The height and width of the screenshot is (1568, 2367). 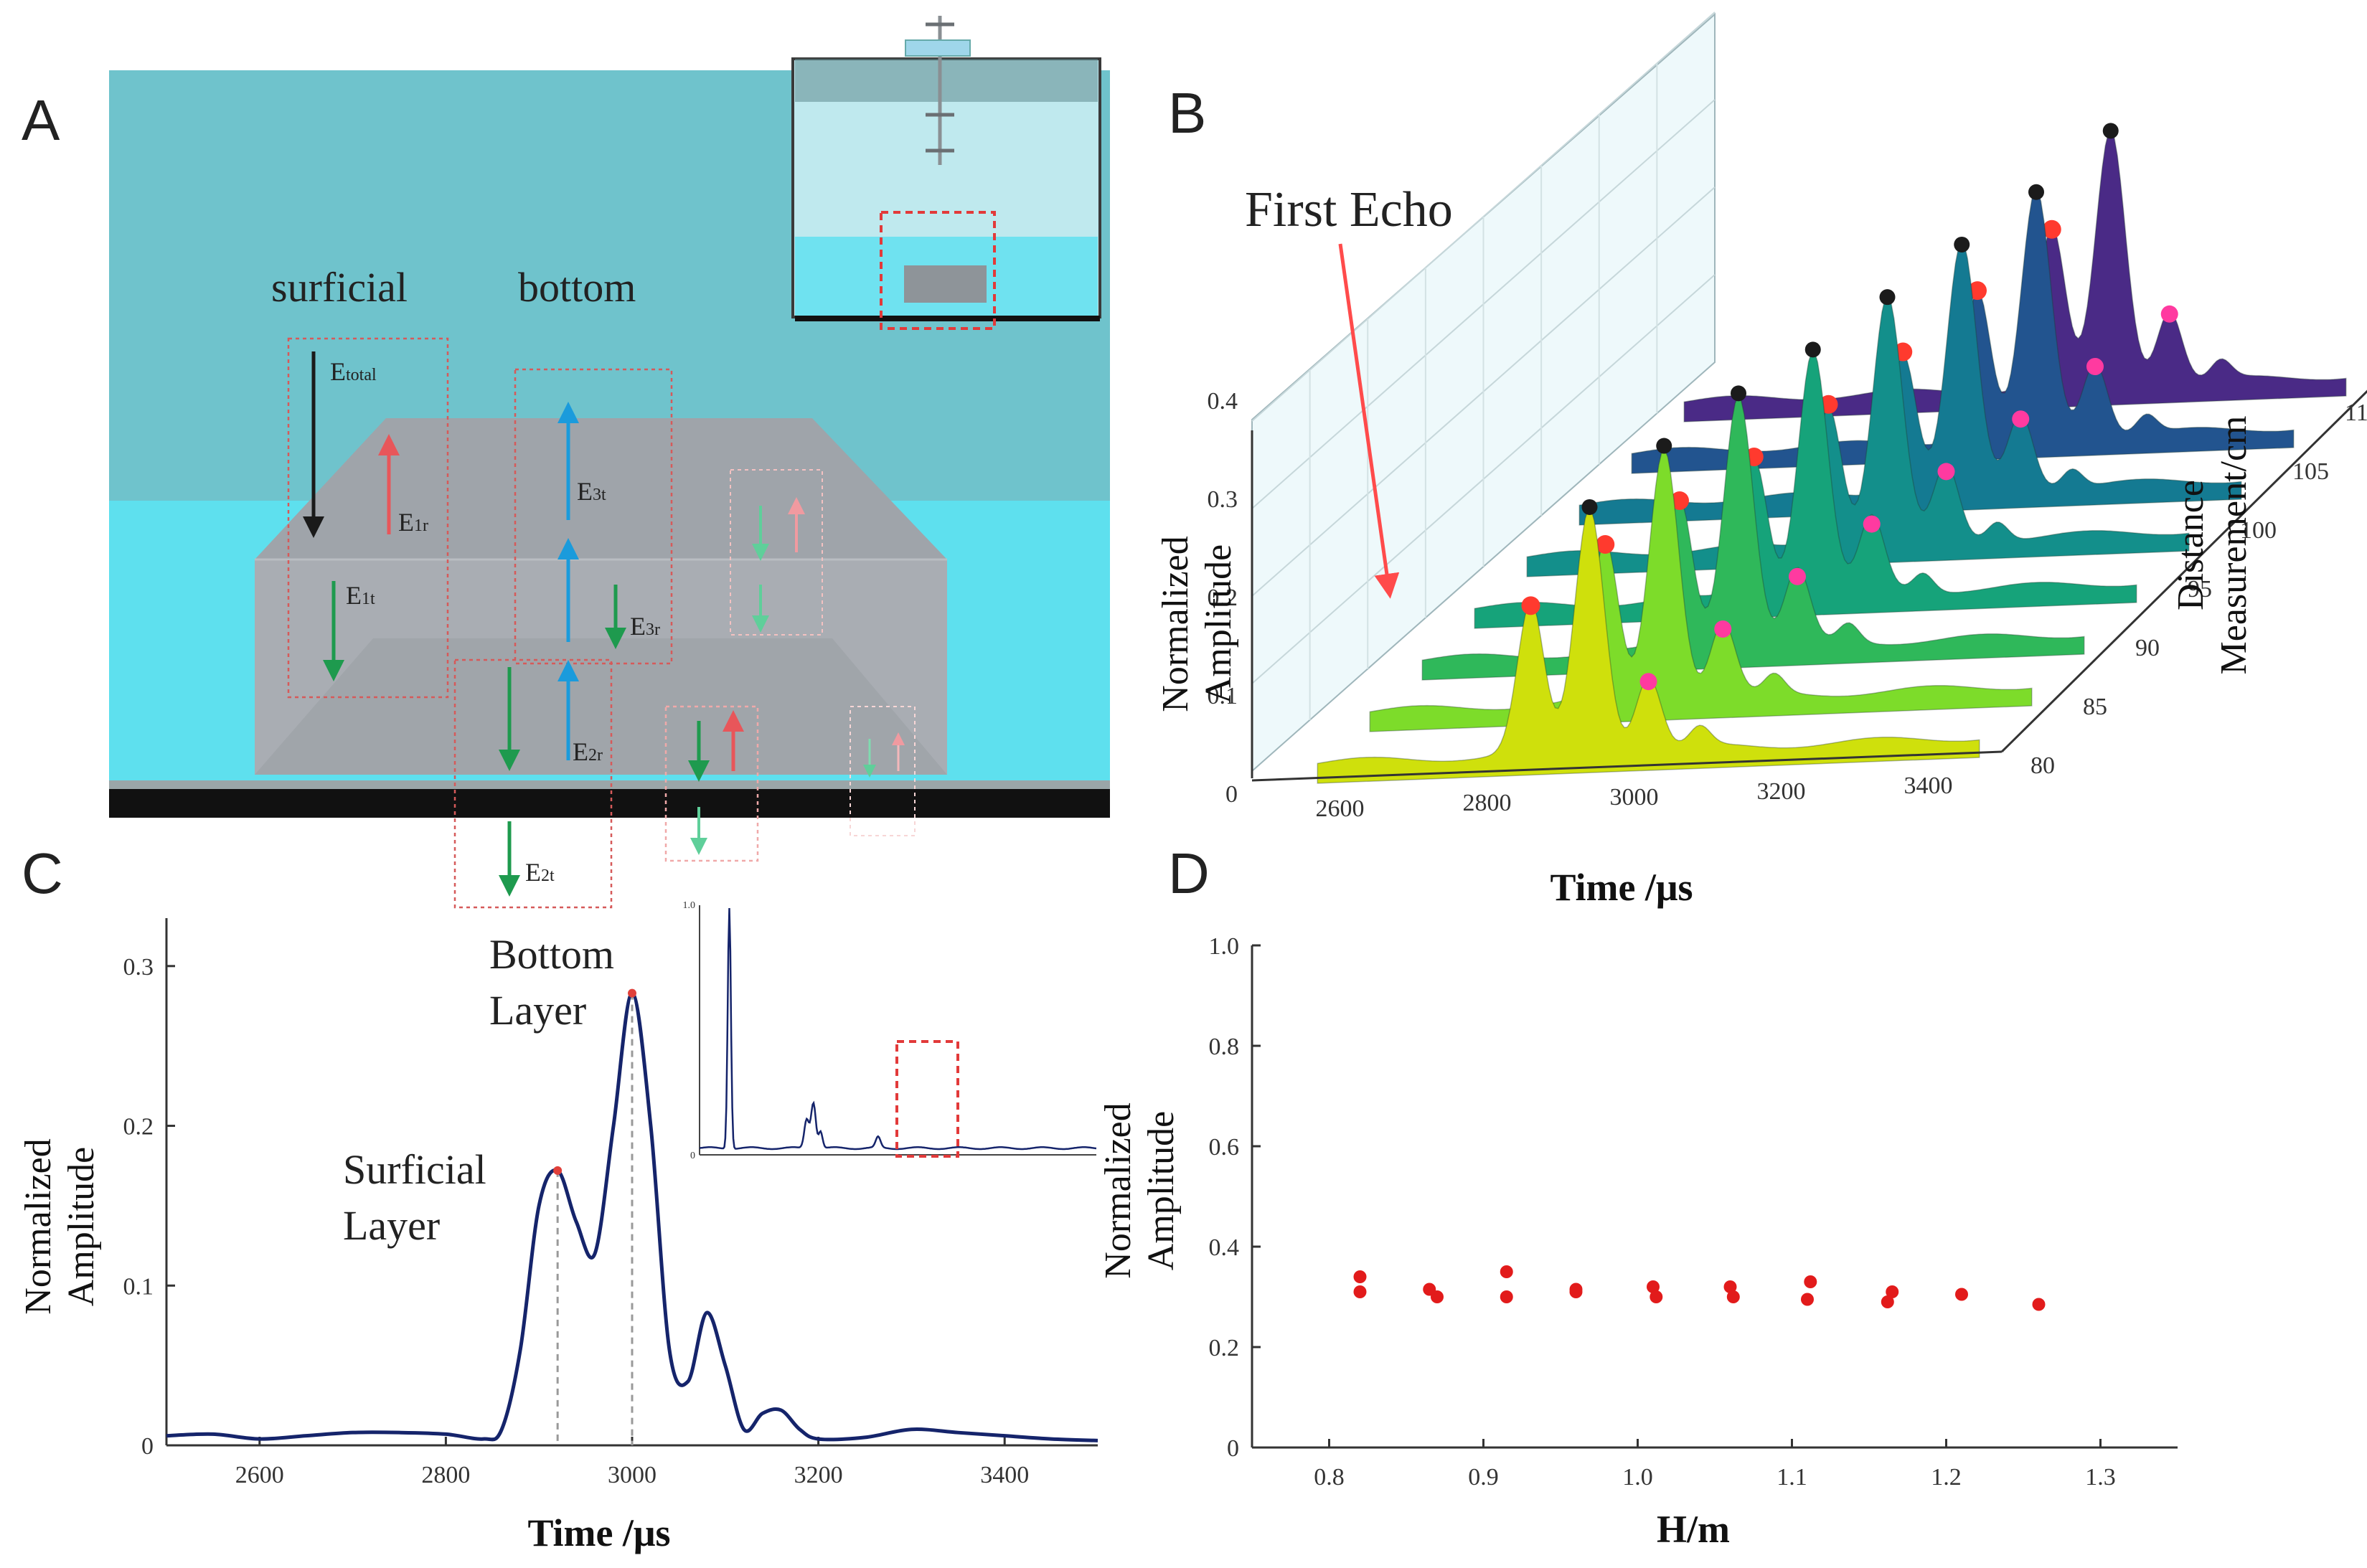 I want to click on c-ylabel-1: Normalized, so click(x=38, y=1226).